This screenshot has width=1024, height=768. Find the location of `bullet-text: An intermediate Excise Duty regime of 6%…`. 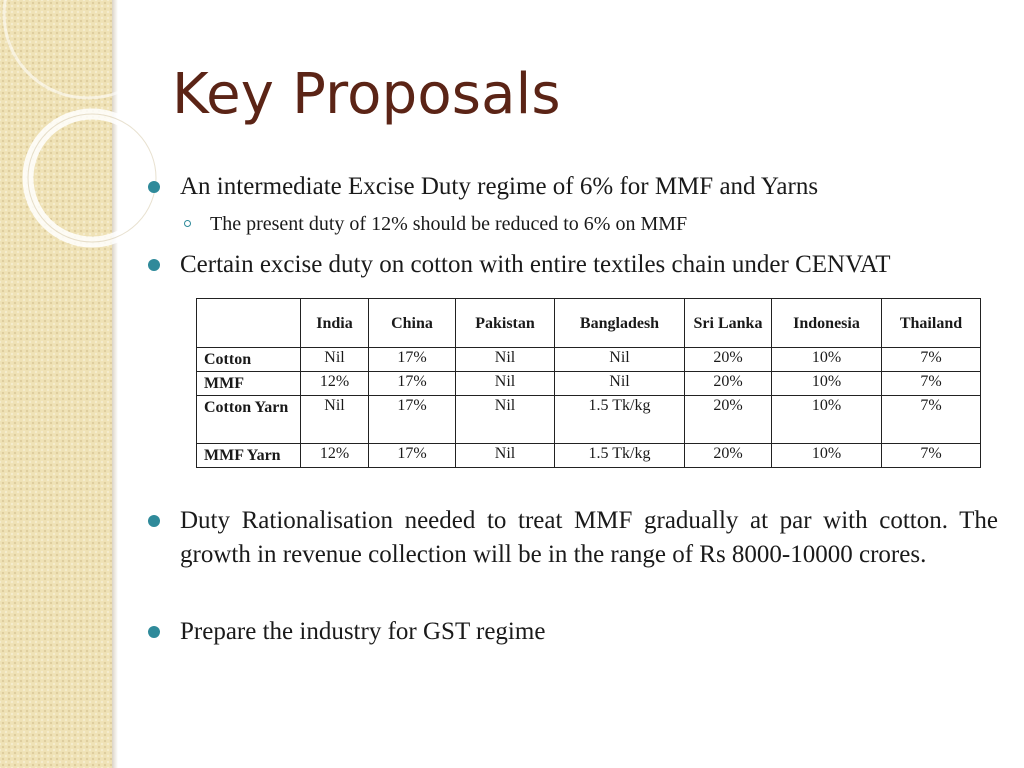

bullet-text: An intermediate Excise Duty regime of 6%… is located at coordinates (499, 186).